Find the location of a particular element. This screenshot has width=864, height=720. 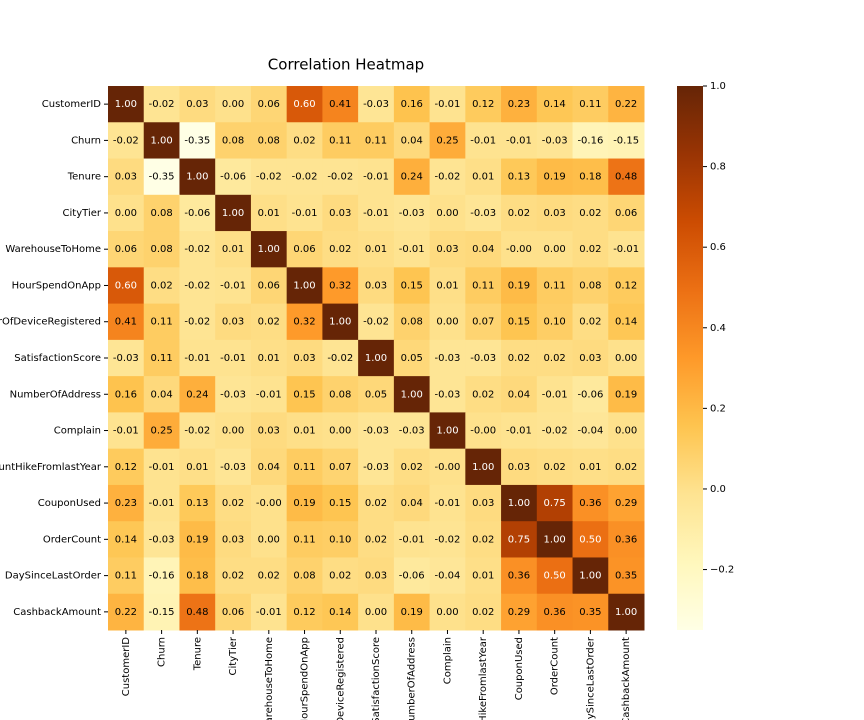

cell-label: 0.13 is located at coordinates (519, 177).